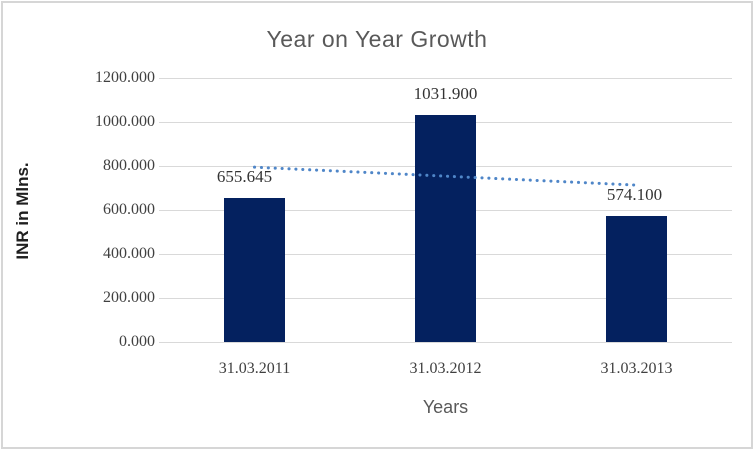 The image size is (754, 450). Describe the element at coordinates (129, 297) in the screenshot. I see `y-tick-label: 200.000` at that location.